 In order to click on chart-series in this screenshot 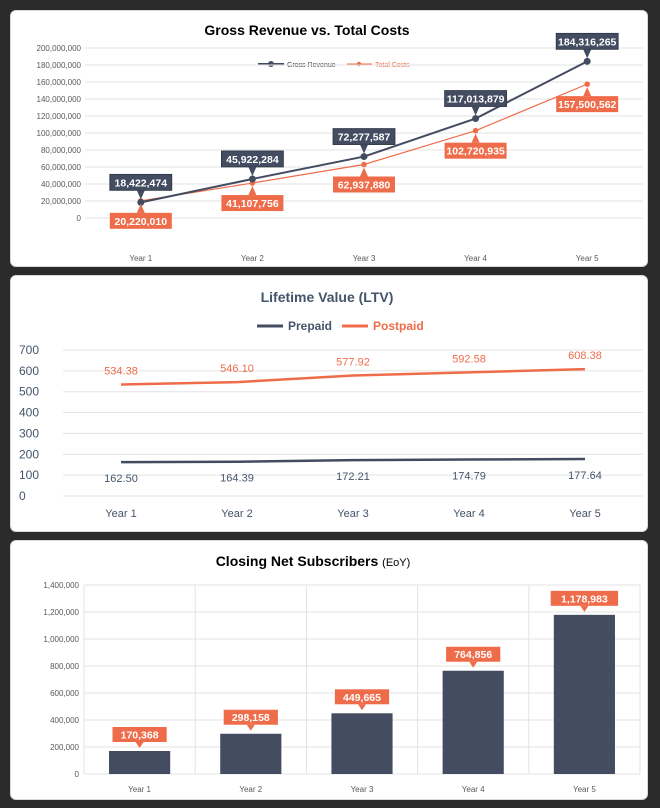, I will do `click(353, 415)`.